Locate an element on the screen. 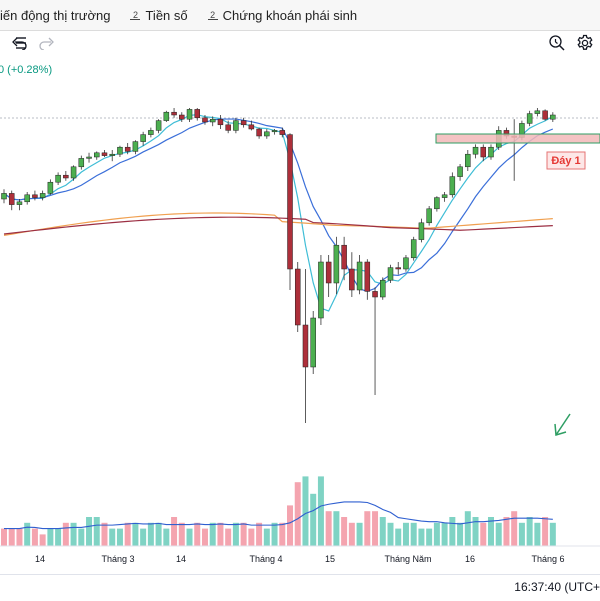 The height and width of the screenshot is (601, 600). tab-crypto: 2 Tiền số is located at coordinates (159, 15).